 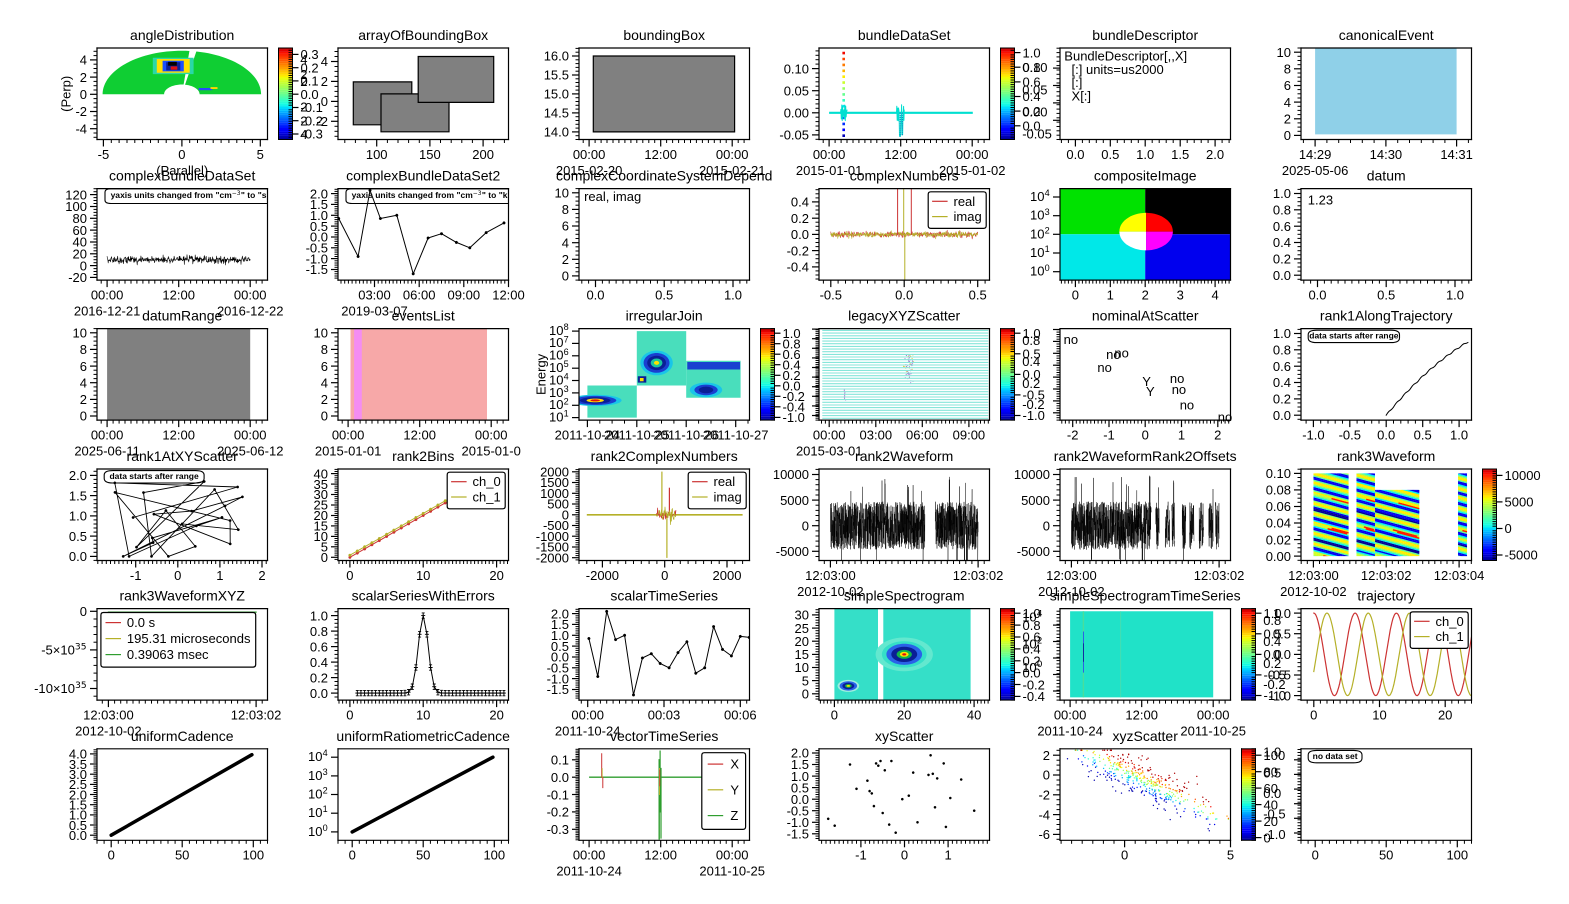 I want to click on svg-text: 30, so click(x=802, y=615).